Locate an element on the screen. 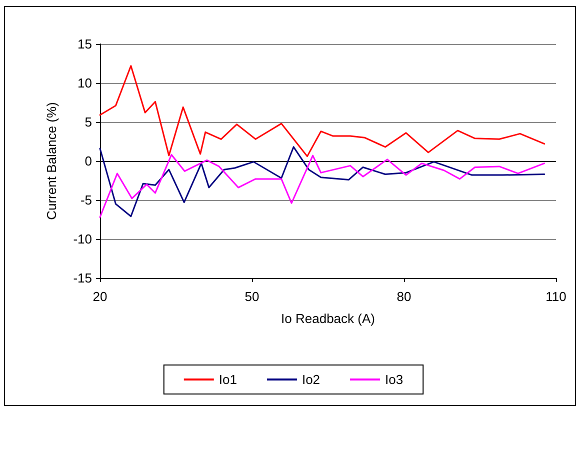  y-tick-label: -15 is located at coordinates (82, 278).